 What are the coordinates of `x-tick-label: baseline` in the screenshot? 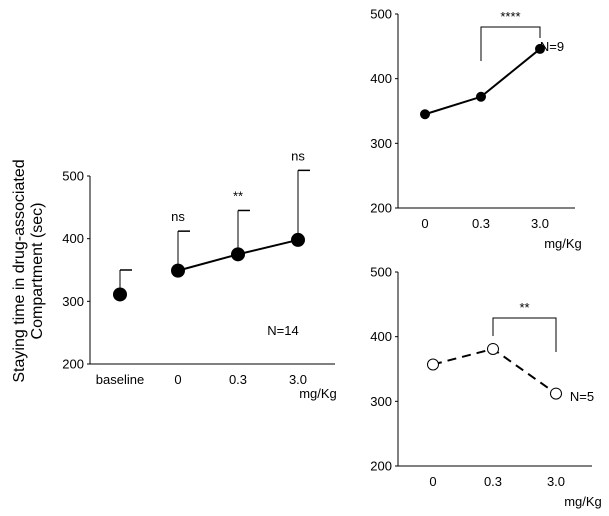 It's located at (120, 379).